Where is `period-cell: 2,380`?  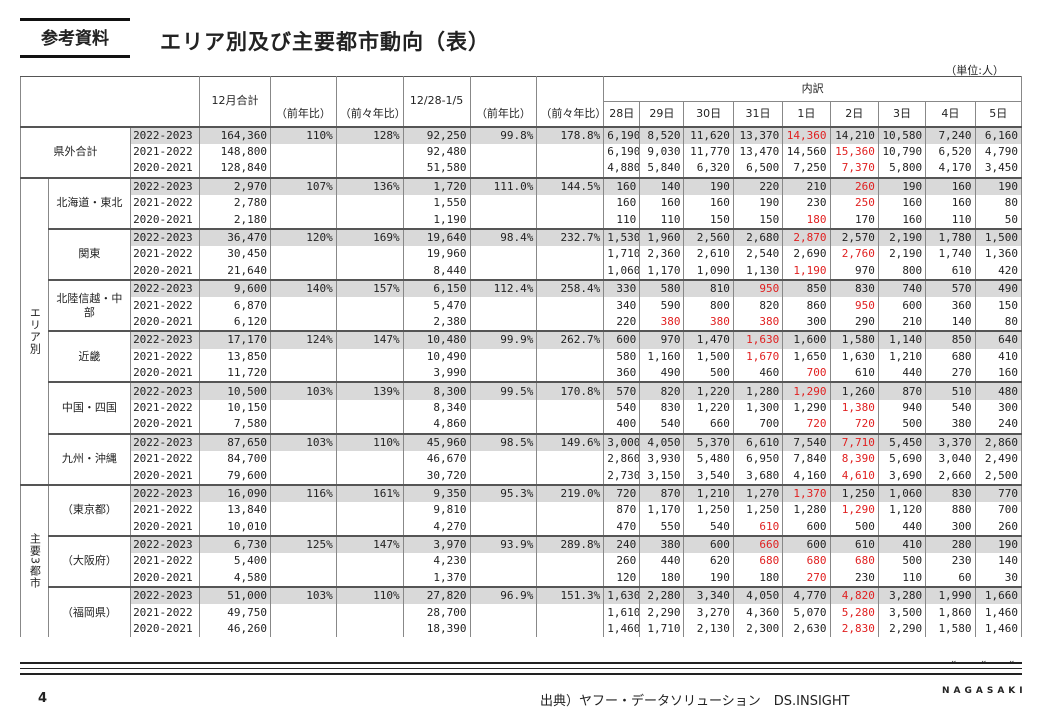
period-cell: 2,380 is located at coordinates (436, 322).